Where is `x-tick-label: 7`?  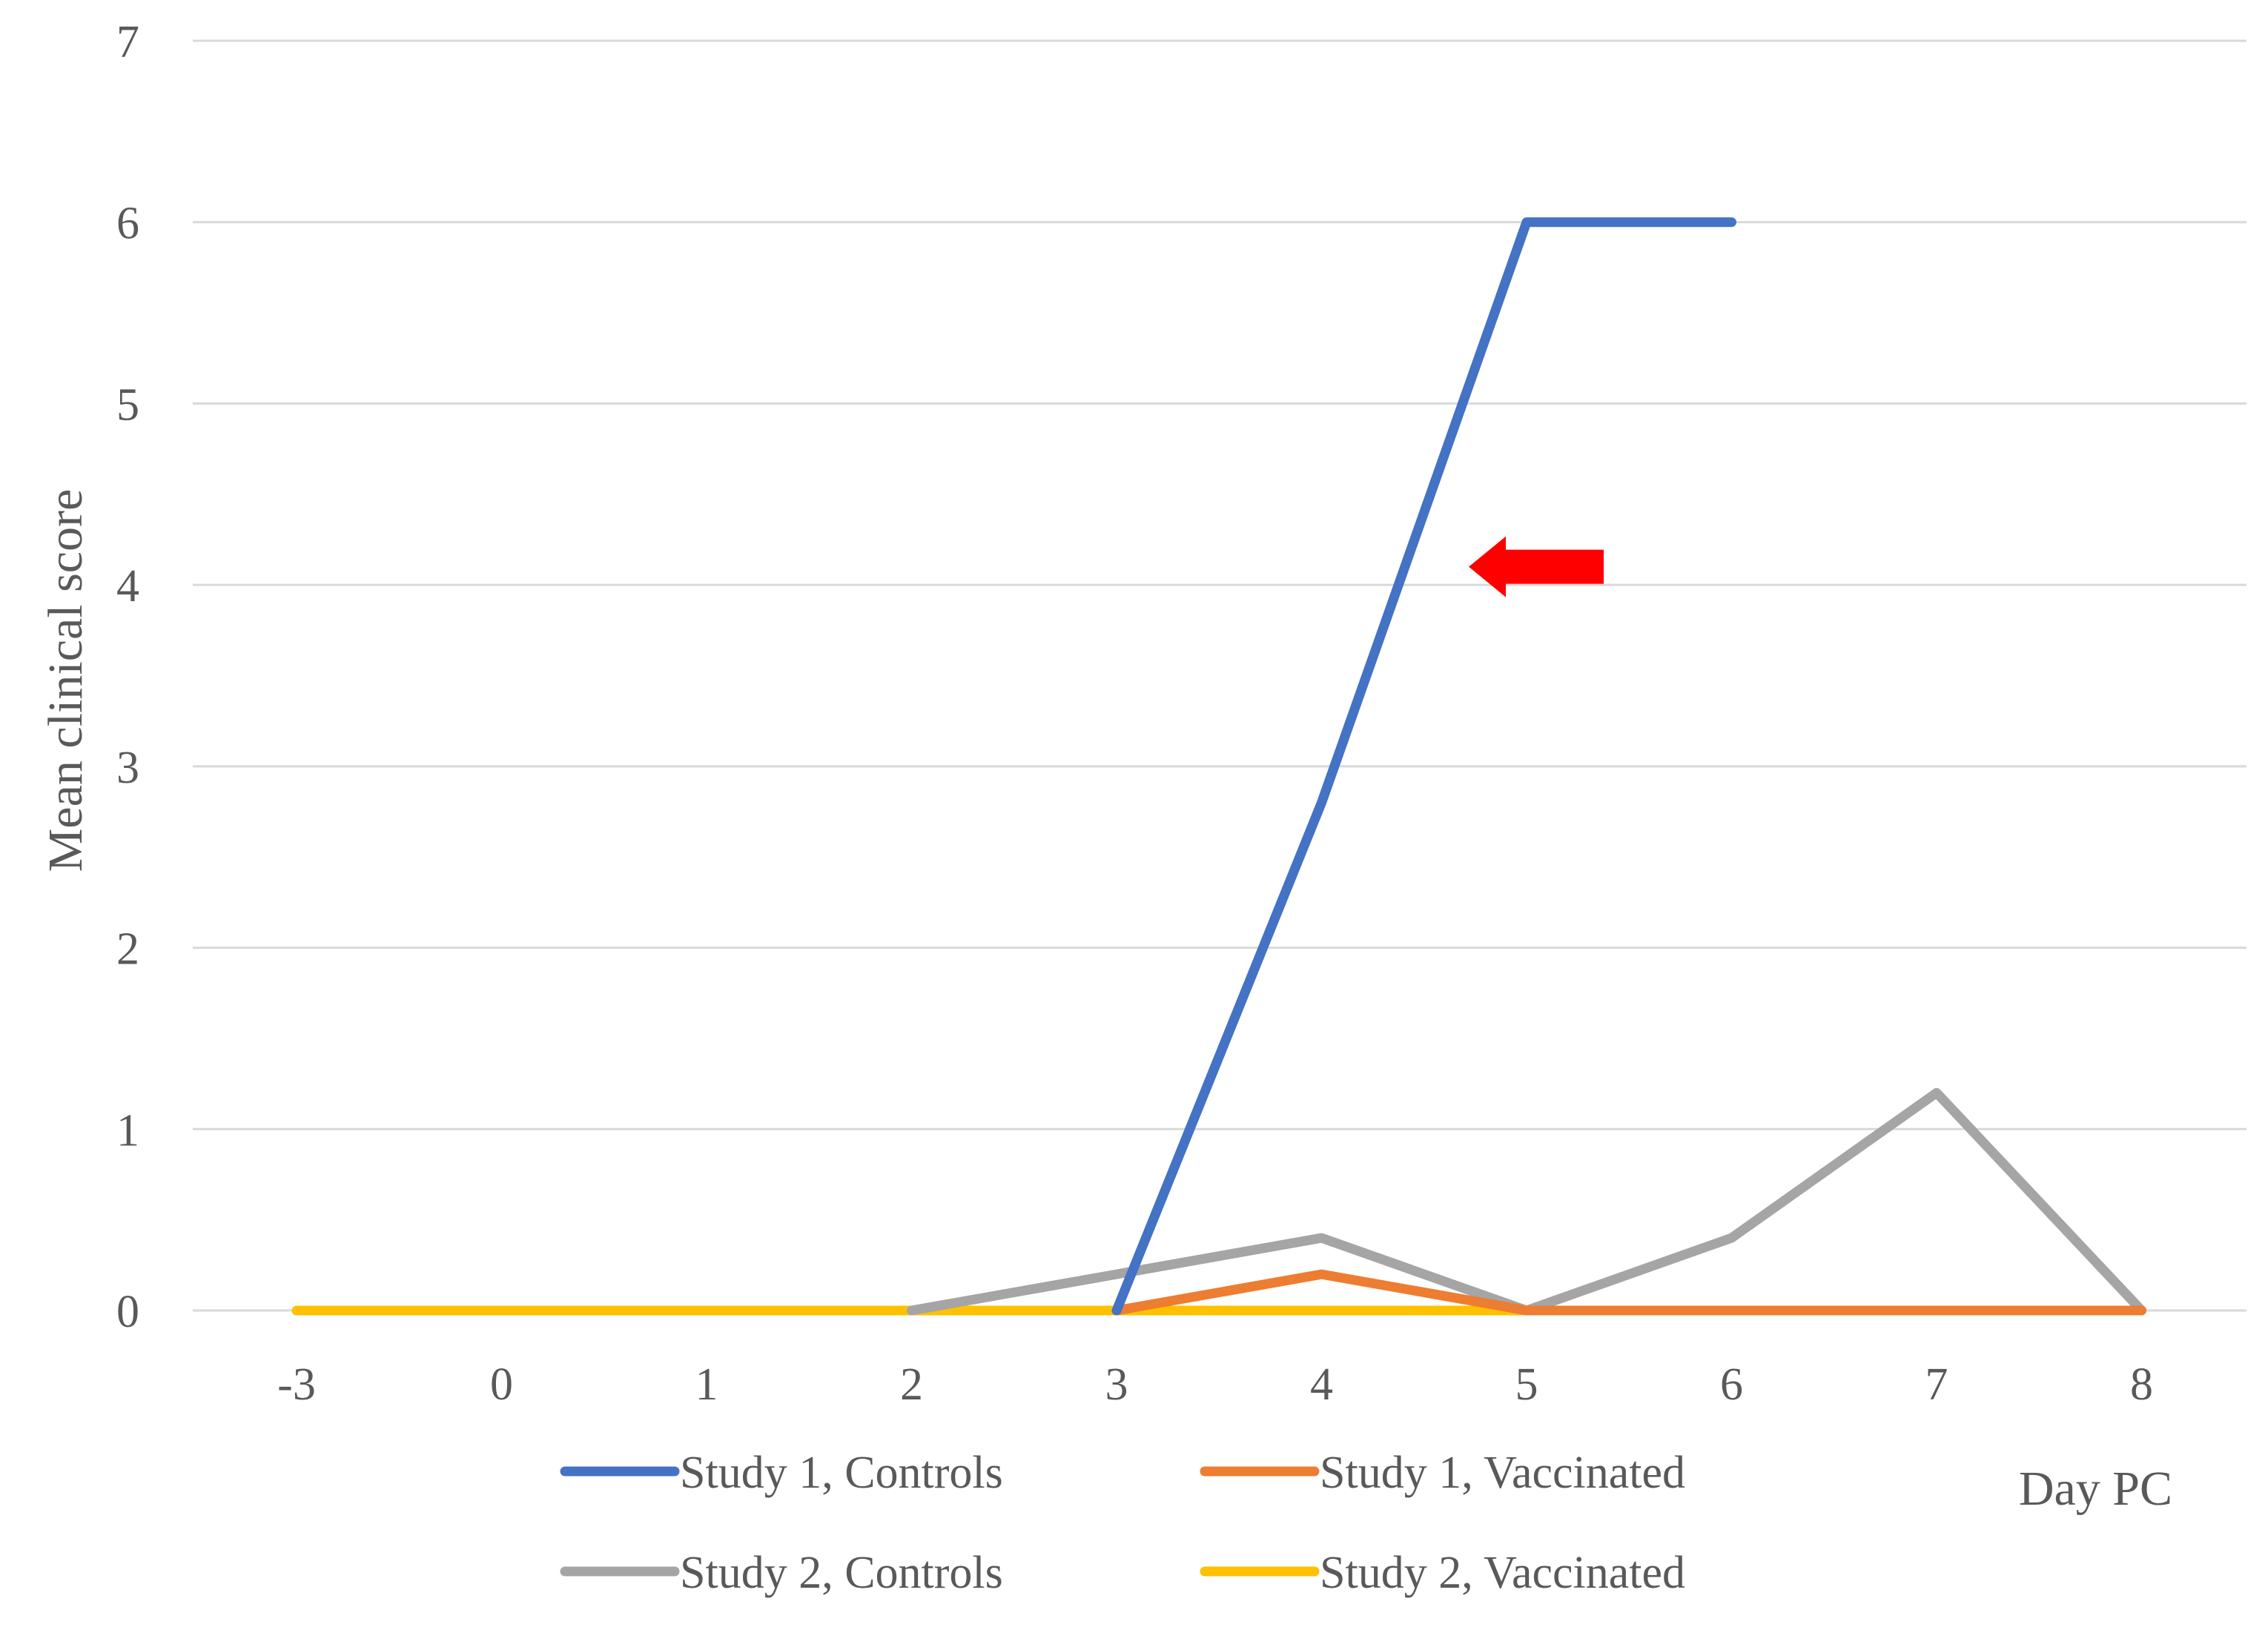 x-tick-label: 7 is located at coordinates (1936, 1384).